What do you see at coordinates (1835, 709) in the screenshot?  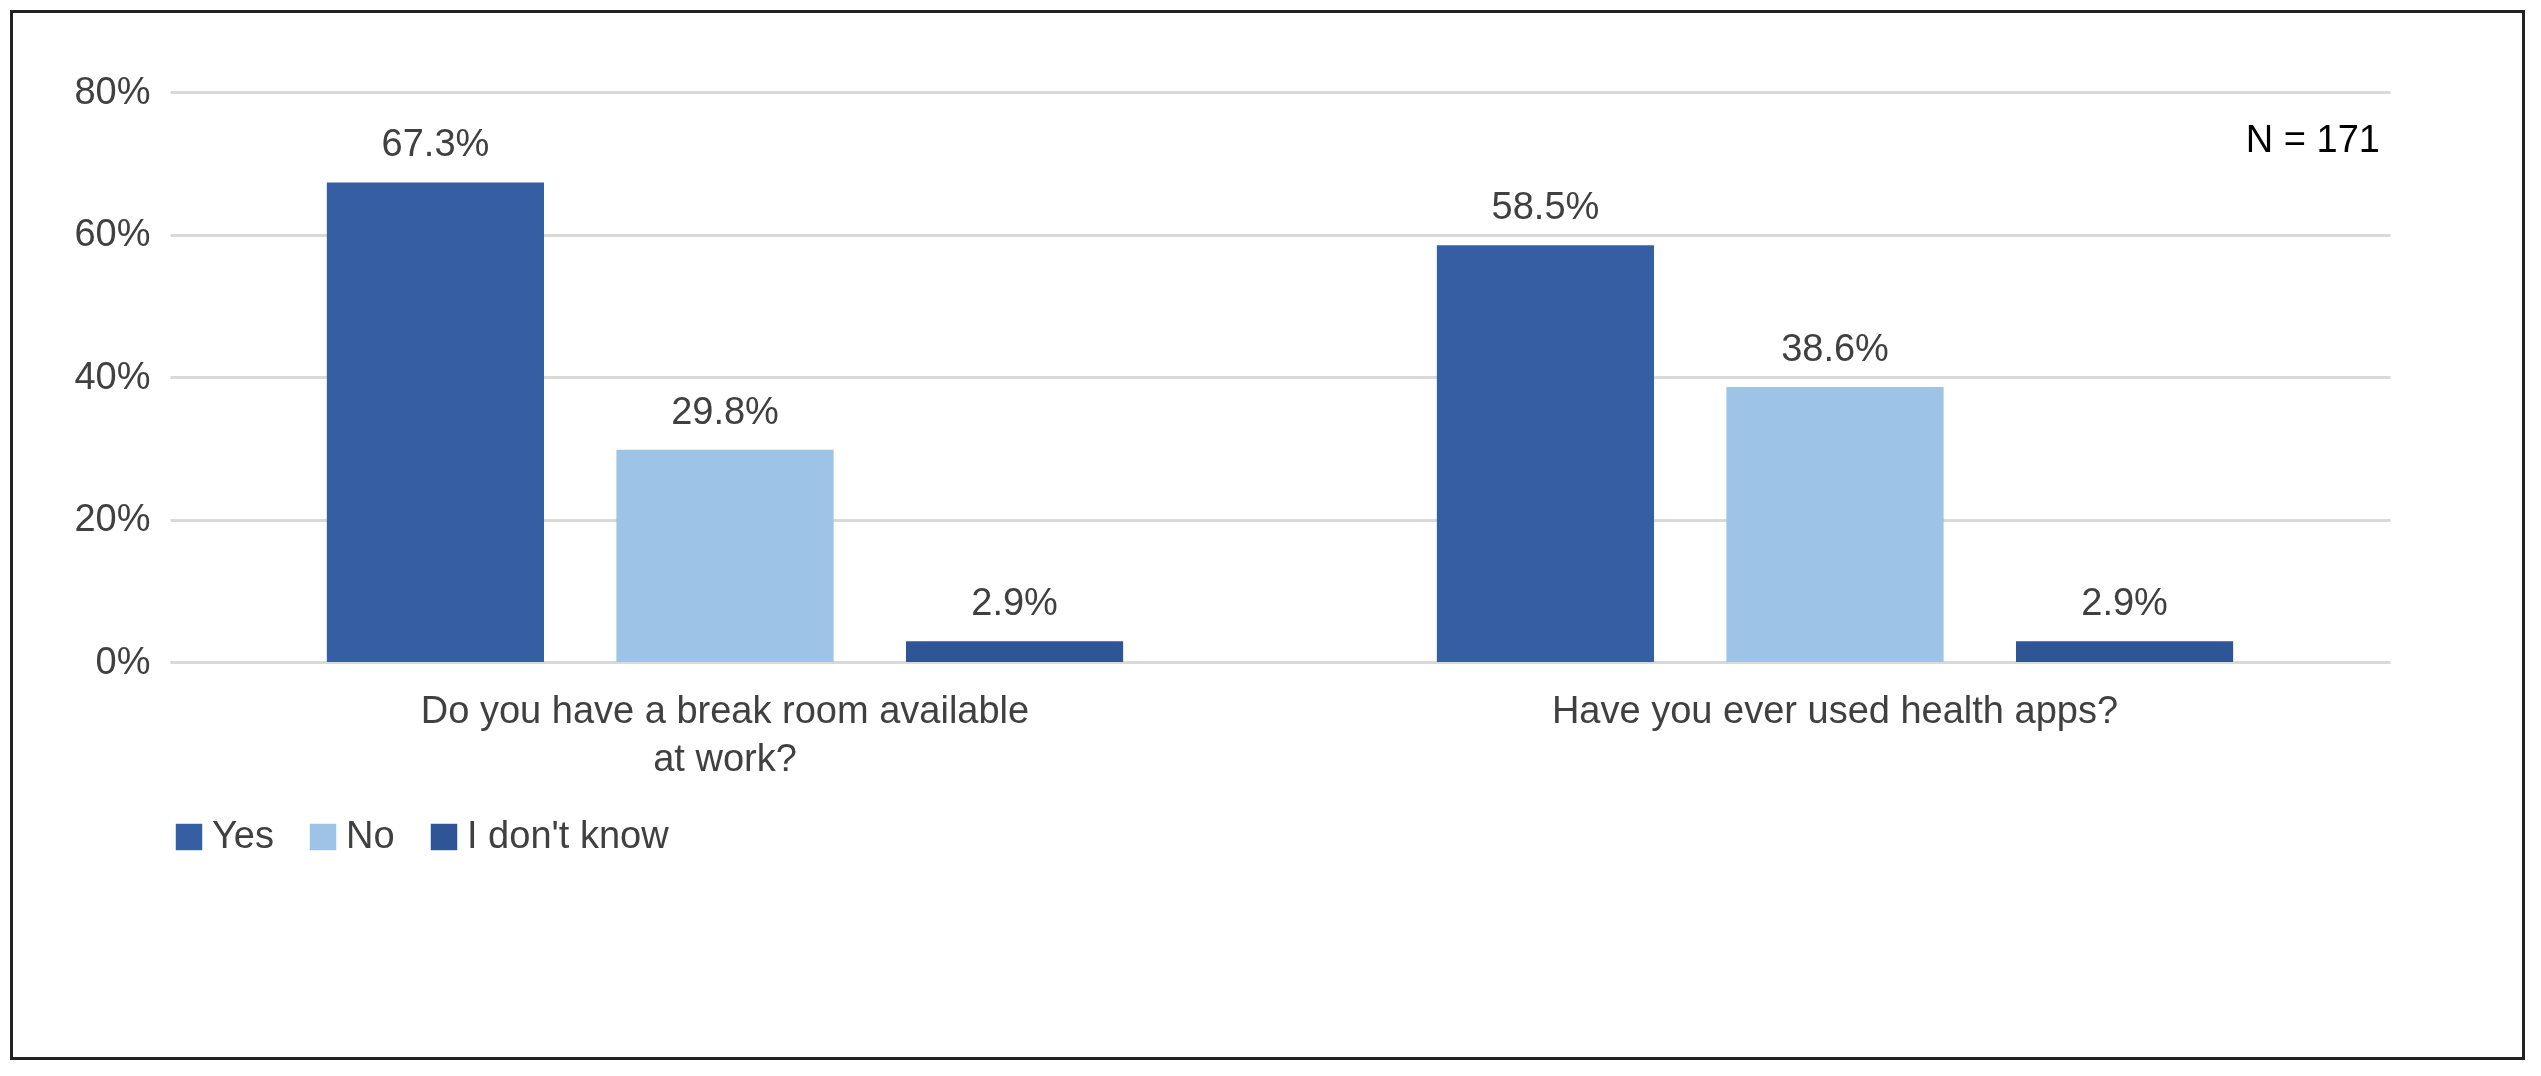 I see `x-tick-label: Have you ever used health apps?` at bounding box center [1835, 709].